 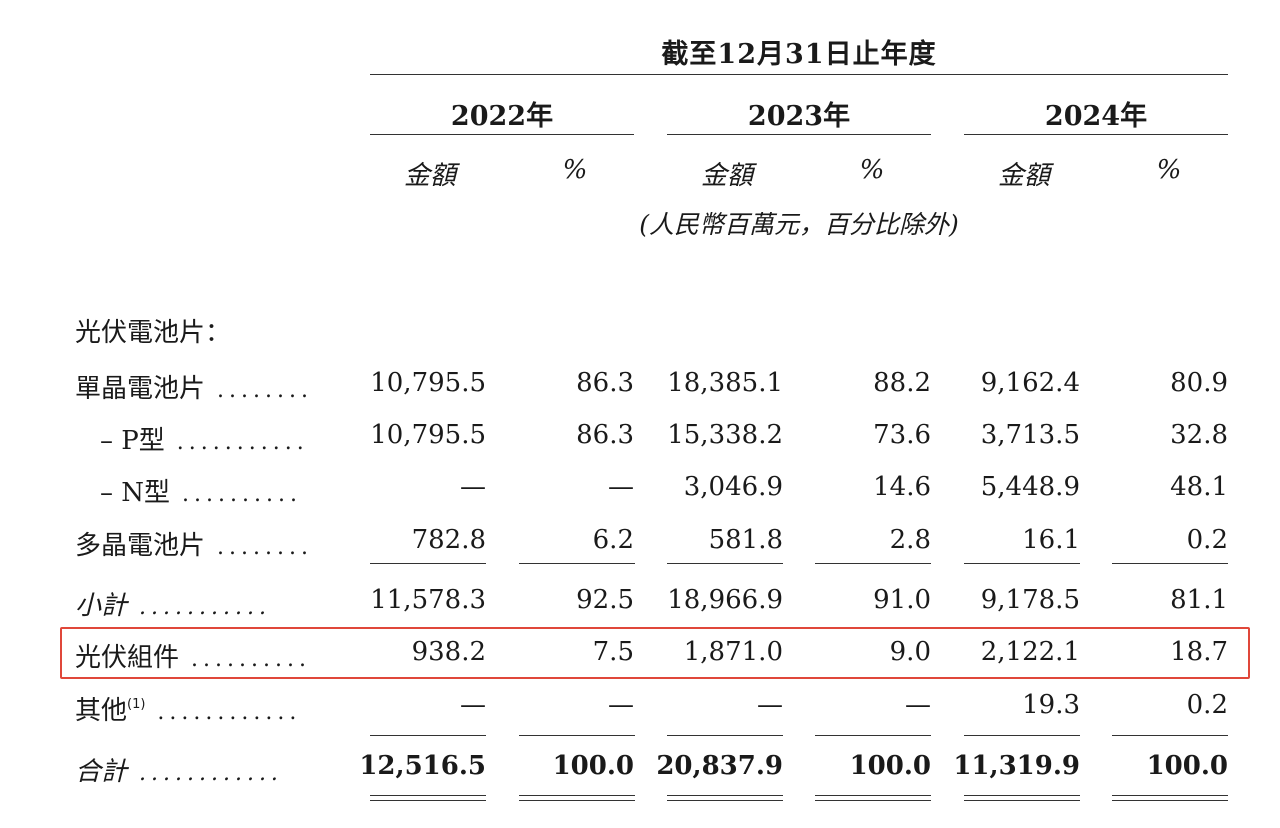 What do you see at coordinates (725, 600) in the screenshot?
I see `table-cell: 18,966.9` at bounding box center [725, 600].